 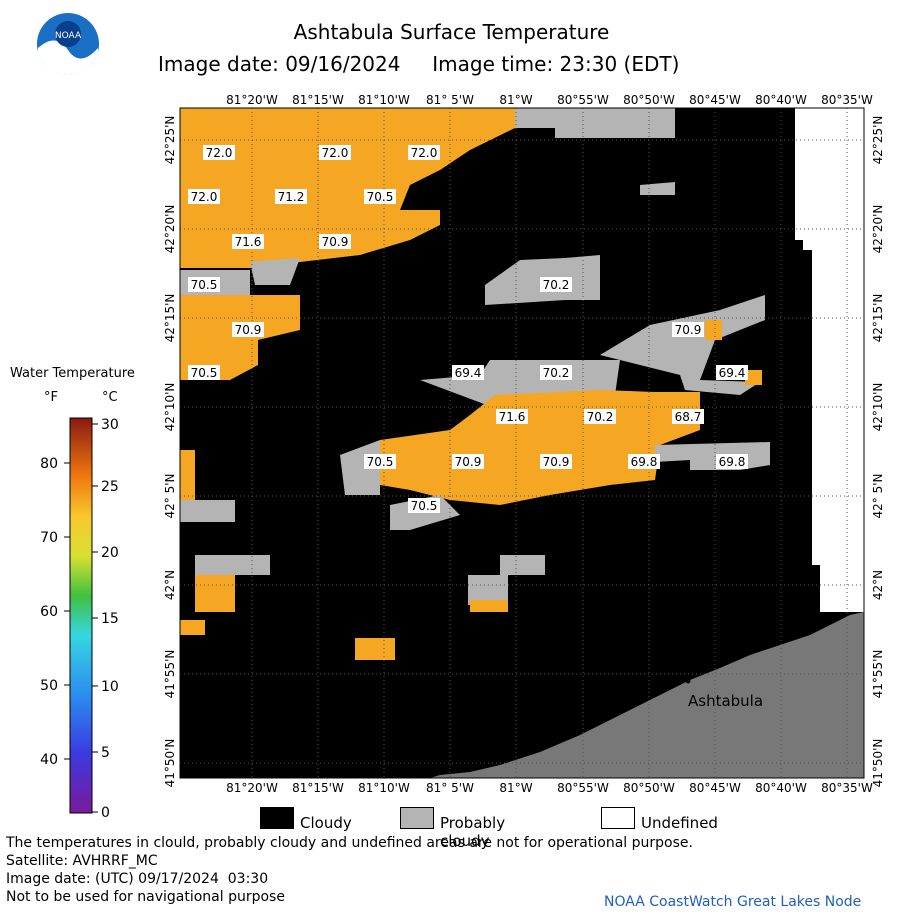 I want to click on credit-link: NOAA CoastWatch Great Lakes Node, so click(x=733, y=902).